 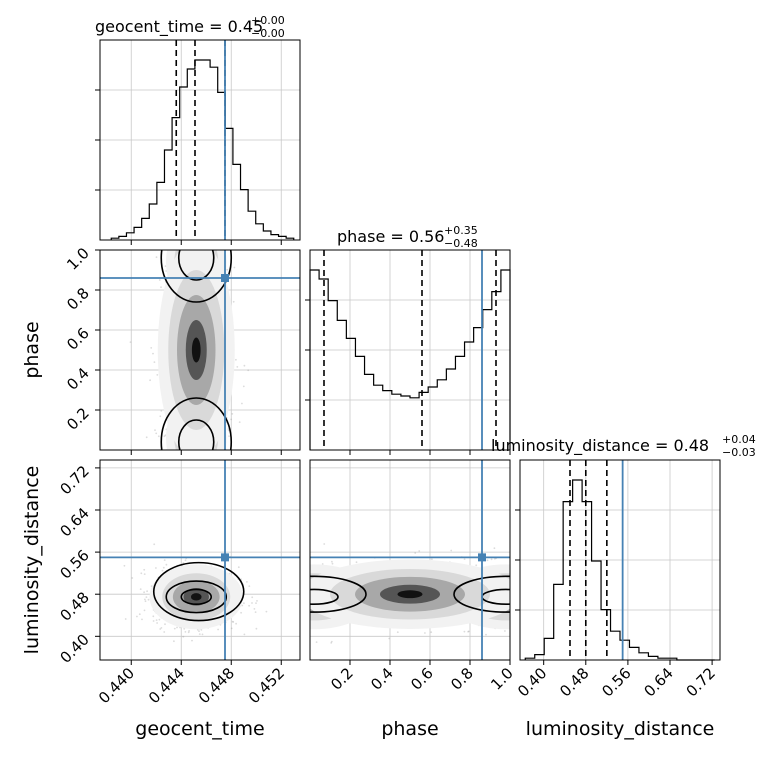 I want to click on x-tick-label: 0.4, so click(x=382, y=679).